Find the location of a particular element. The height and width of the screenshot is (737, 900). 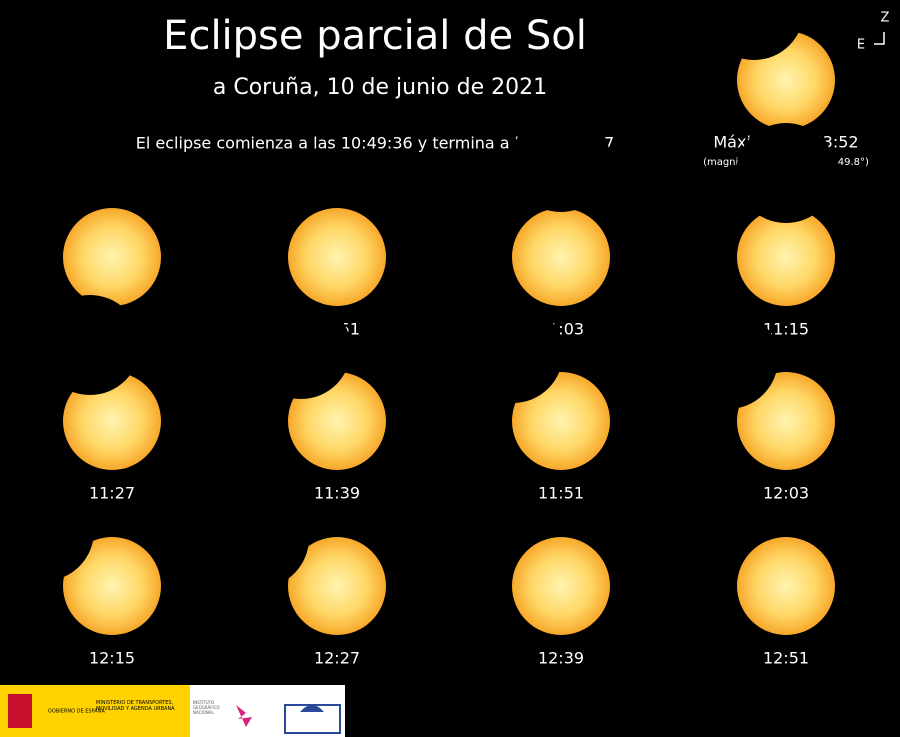

subtitle: a Coruña, 10 de junio de 2021 is located at coordinates (380, 87).